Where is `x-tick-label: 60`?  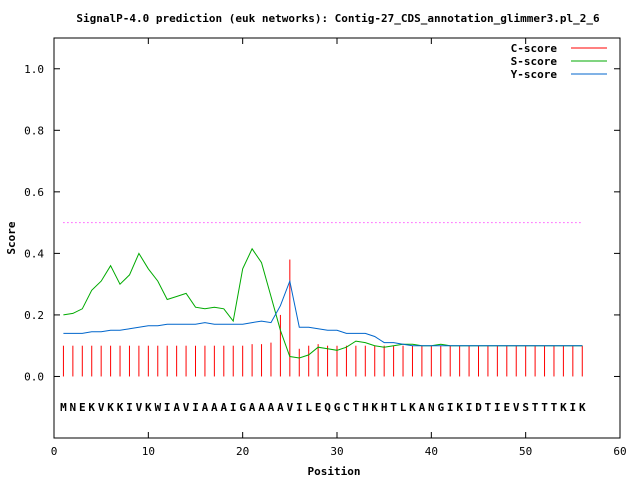
x-tick-label: 60 is located at coordinates (619, 451).